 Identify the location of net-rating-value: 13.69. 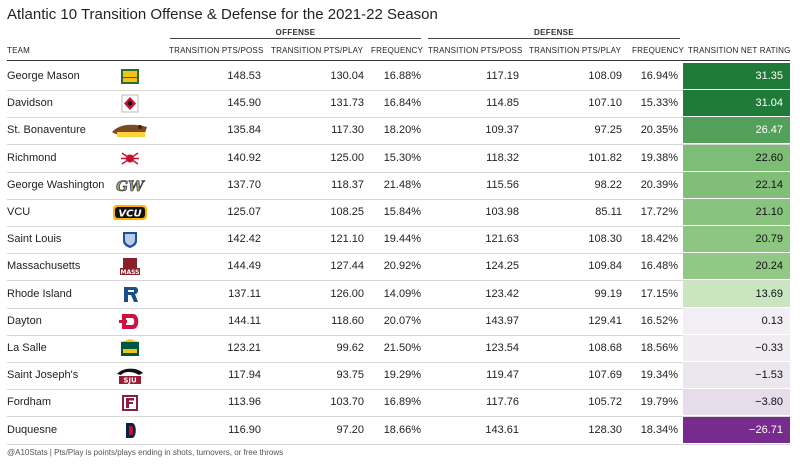
(769, 293).